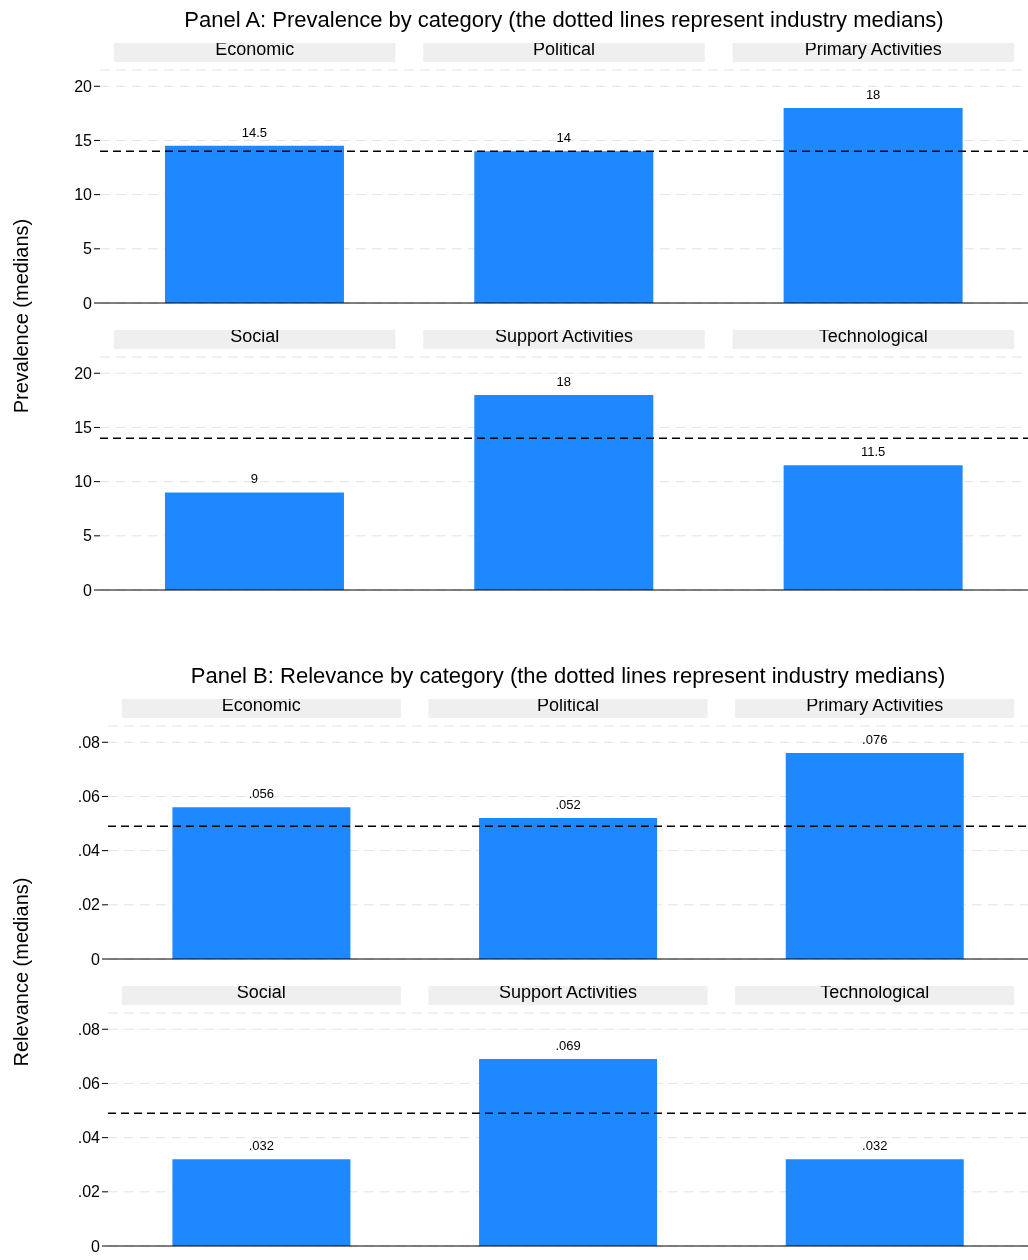 Image resolution: width=1028 pixels, height=1260 pixels. What do you see at coordinates (564, 138) in the screenshot?
I see `data-label: 14` at bounding box center [564, 138].